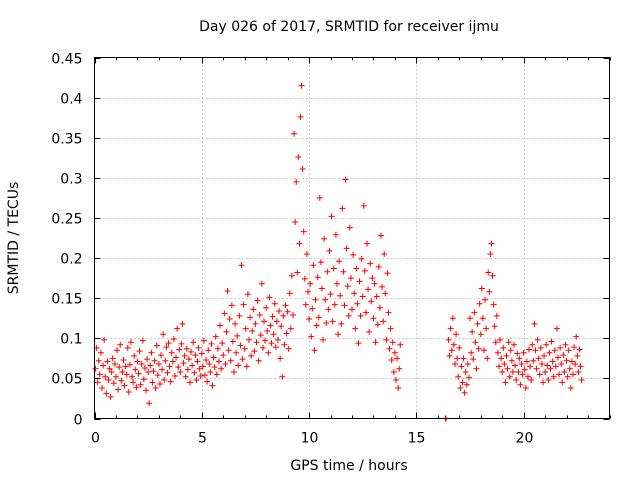  What do you see at coordinates (71, 100) in the screenshot?
I see `y-tick-label: 0.4` at bounding box center [71, 100].